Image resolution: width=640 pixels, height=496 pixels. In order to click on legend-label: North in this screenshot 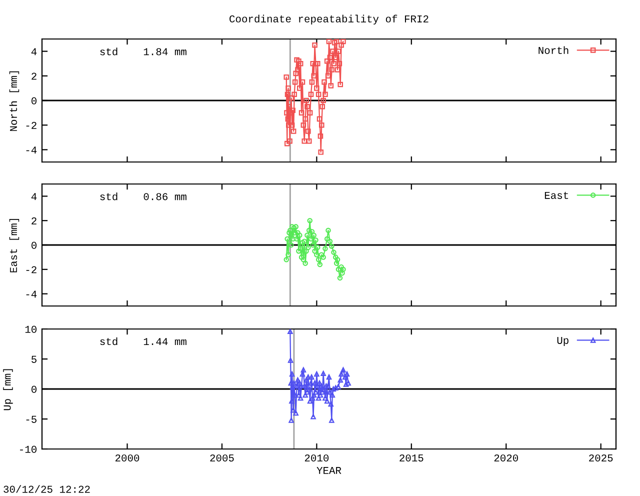, I will do `click(553, 50)`.